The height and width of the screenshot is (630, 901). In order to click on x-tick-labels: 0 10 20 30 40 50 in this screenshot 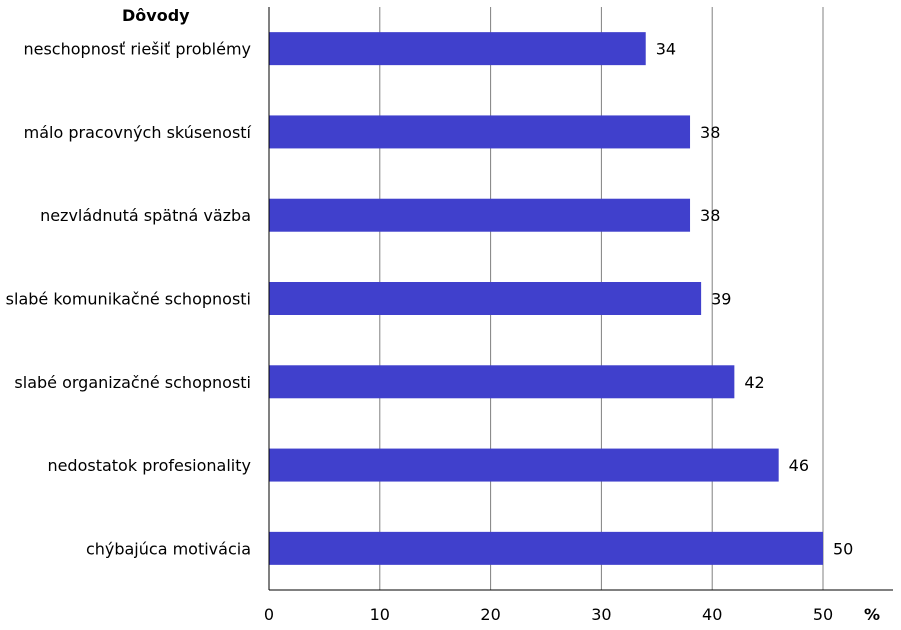, I will do `click(548, 614)`.